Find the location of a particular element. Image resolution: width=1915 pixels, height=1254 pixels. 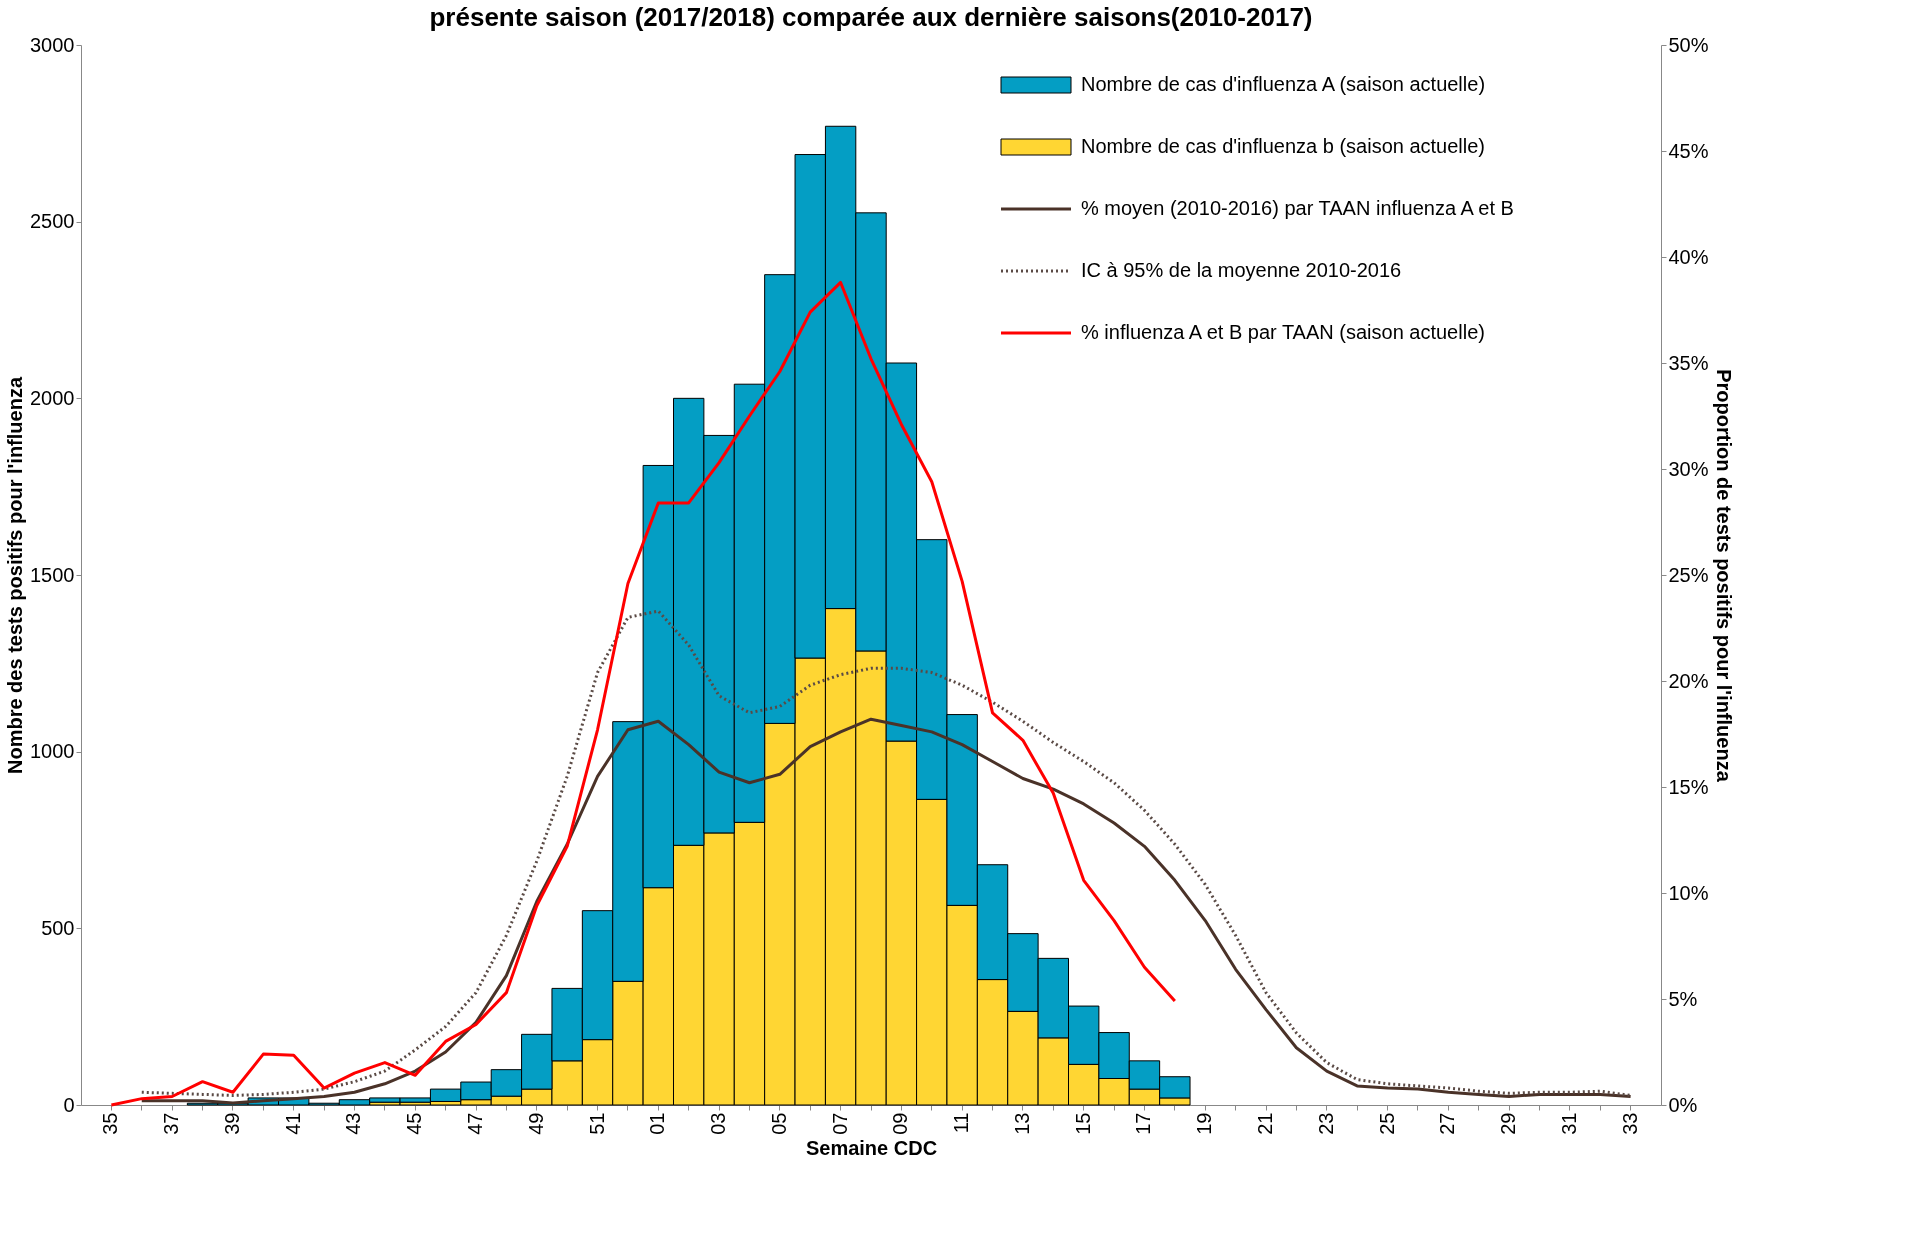

x-tick-label: 37 is located at coordinates (171, 1123).